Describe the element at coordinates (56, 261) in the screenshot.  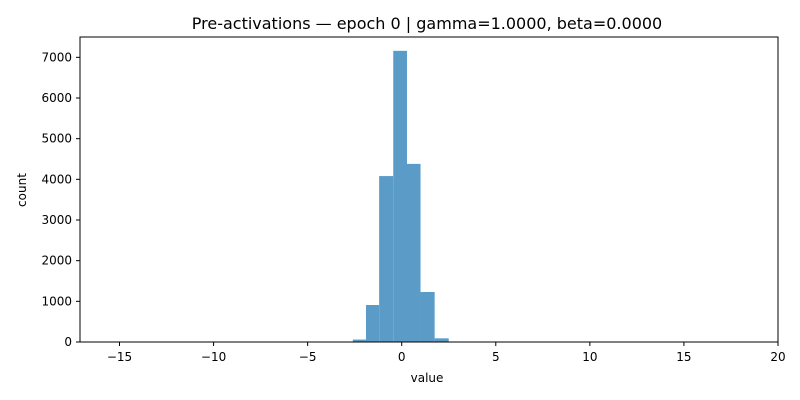
I see `y-tick-label-2: 2000` at that location.